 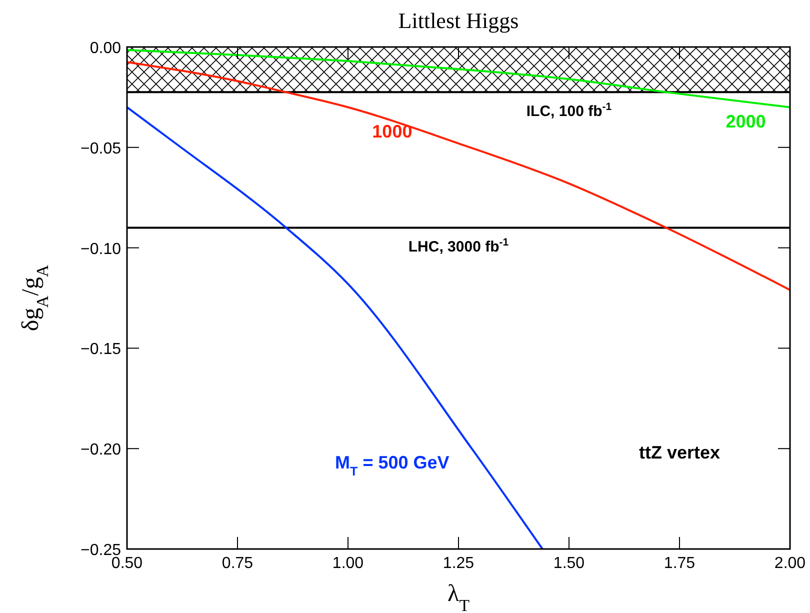 I want to click on x-tick-label: 1.25, so click(x=458, y=563).